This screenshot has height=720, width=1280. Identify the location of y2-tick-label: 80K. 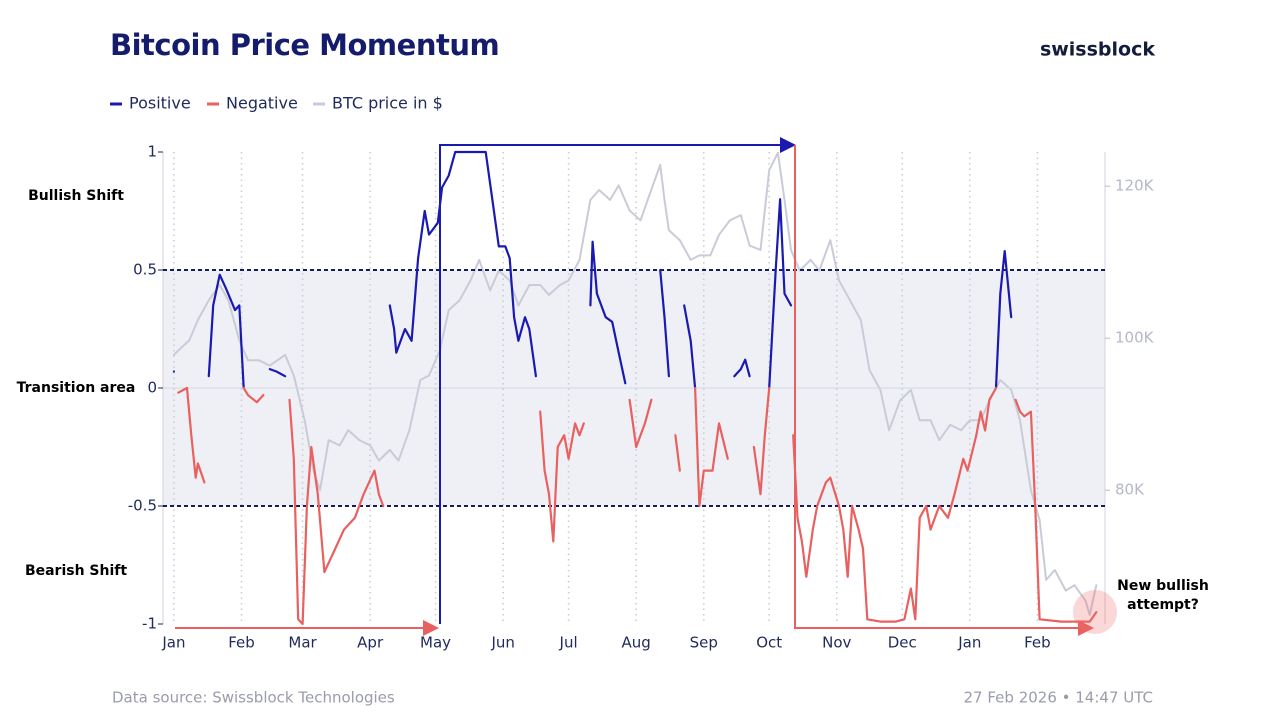
(1130, 490).